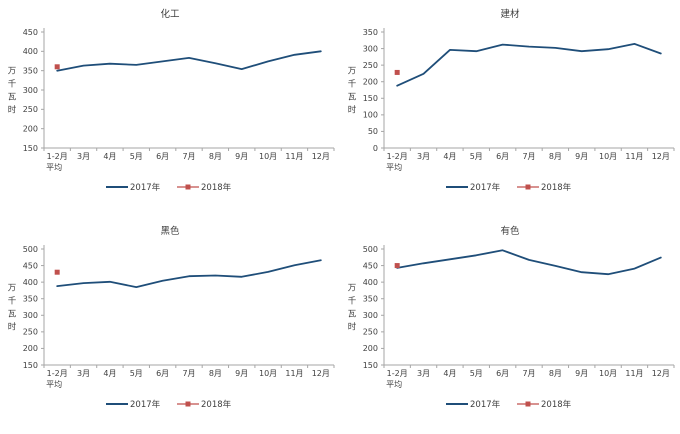 The image size is (680, 434). I want to click on y-tick-label: 0, so click(375, 148).